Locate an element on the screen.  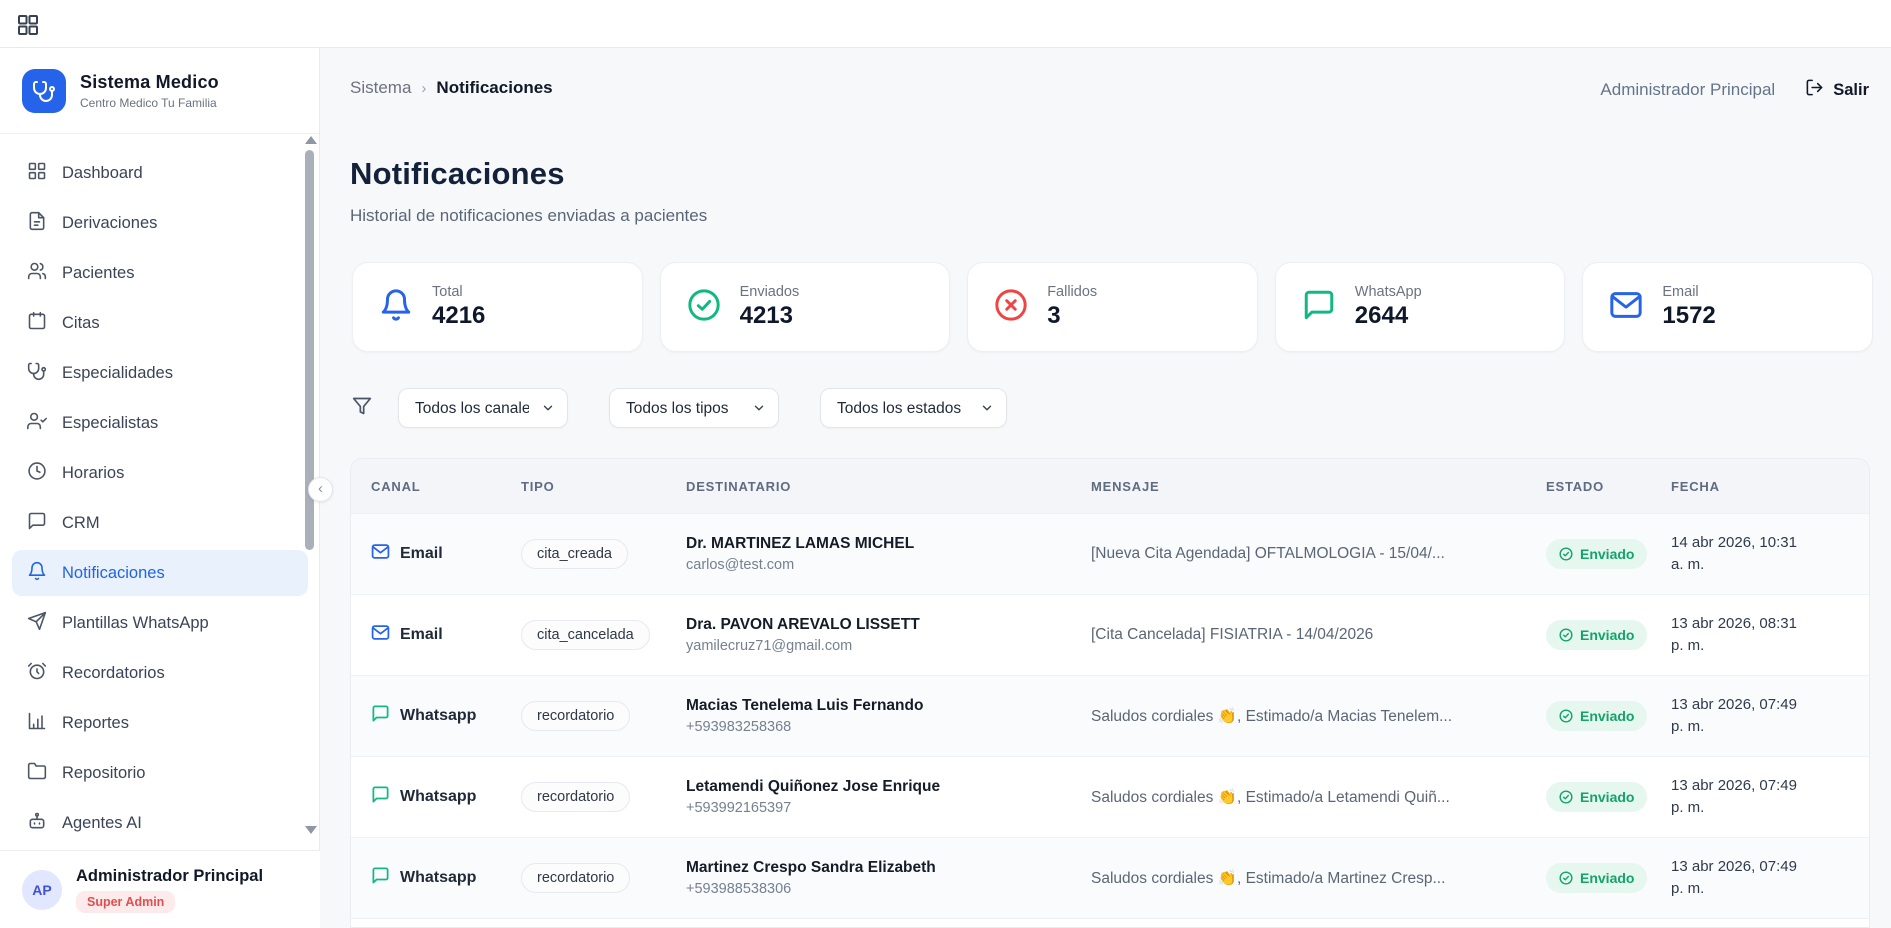
filter-funnel-icon is located at coordinates (362, 408).